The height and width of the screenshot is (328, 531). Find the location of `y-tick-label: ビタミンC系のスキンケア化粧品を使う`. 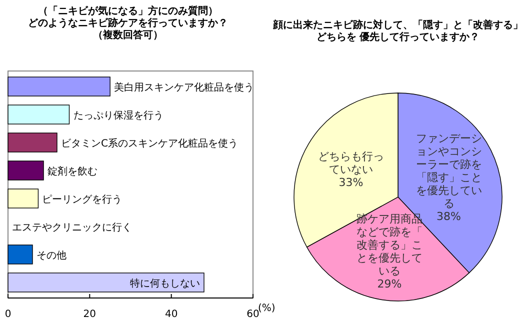

y-tick-label: ビタミンC系のスキンケア化粧品を使う is located at coordinates (149, 144).